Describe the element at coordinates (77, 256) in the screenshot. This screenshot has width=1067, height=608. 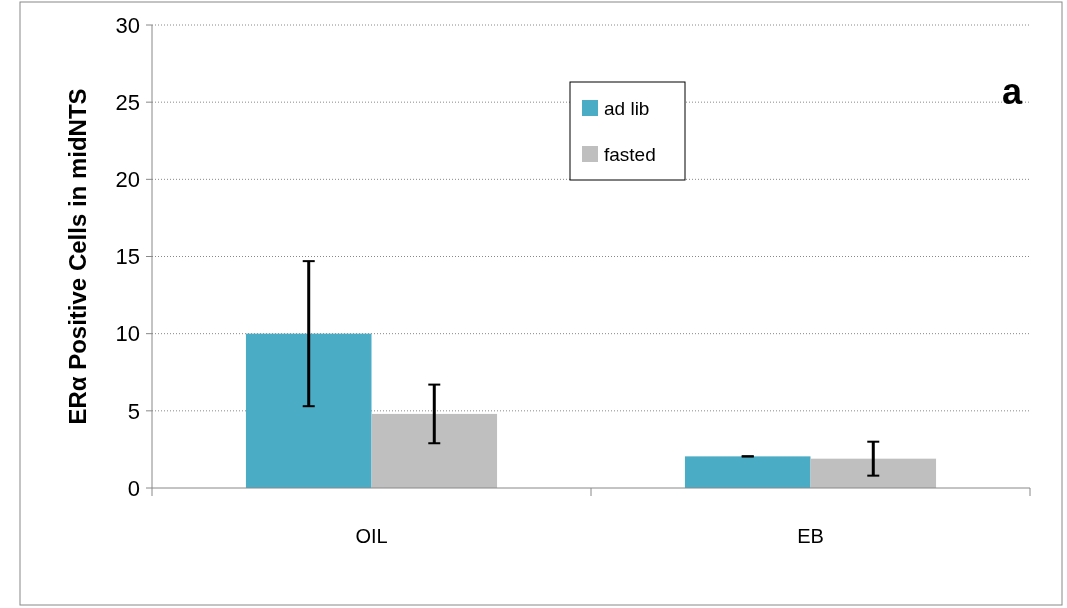
I see `y-axis-title: ERα Positive Cells in midNTS` at that location.